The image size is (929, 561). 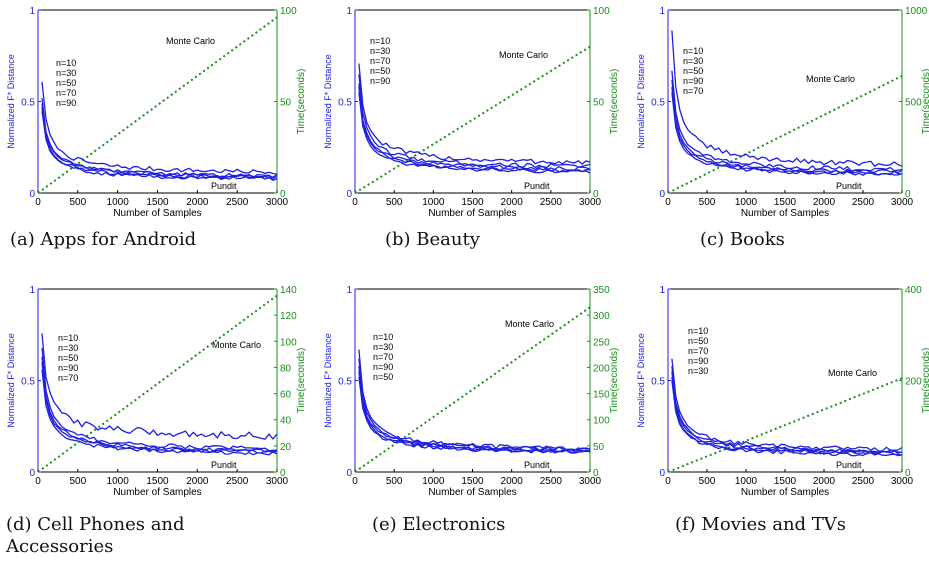 What do you see at coordinates (432, 239) in the screenshot?
I see `caption-b: (b) Beauty` at bounding box center [432, 239].